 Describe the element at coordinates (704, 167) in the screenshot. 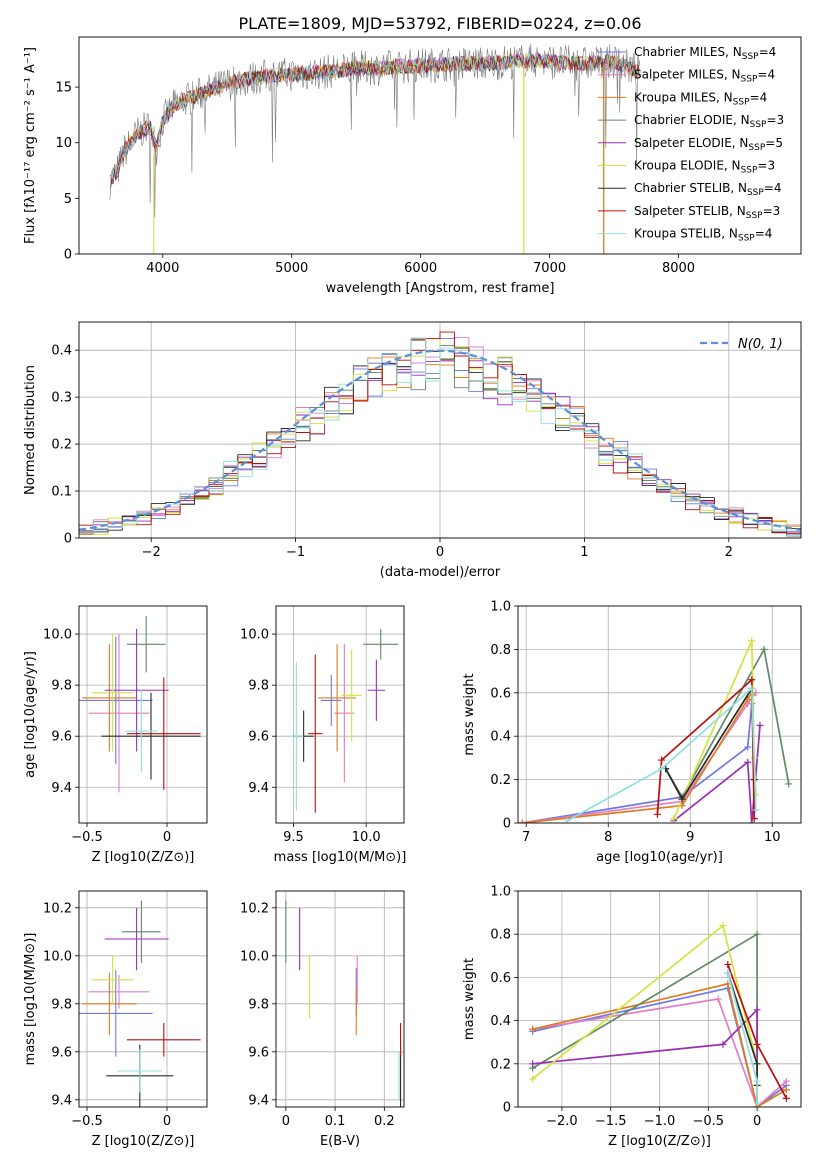

I see `legend-entry: Kroupa ELODIE, NSSP=3` at that location.